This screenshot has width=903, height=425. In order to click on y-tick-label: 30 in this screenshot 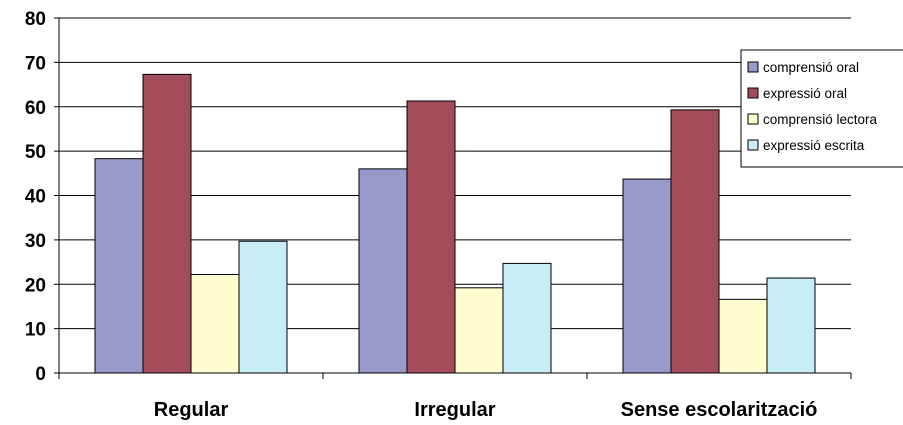, I will do `click(35, 241)`.